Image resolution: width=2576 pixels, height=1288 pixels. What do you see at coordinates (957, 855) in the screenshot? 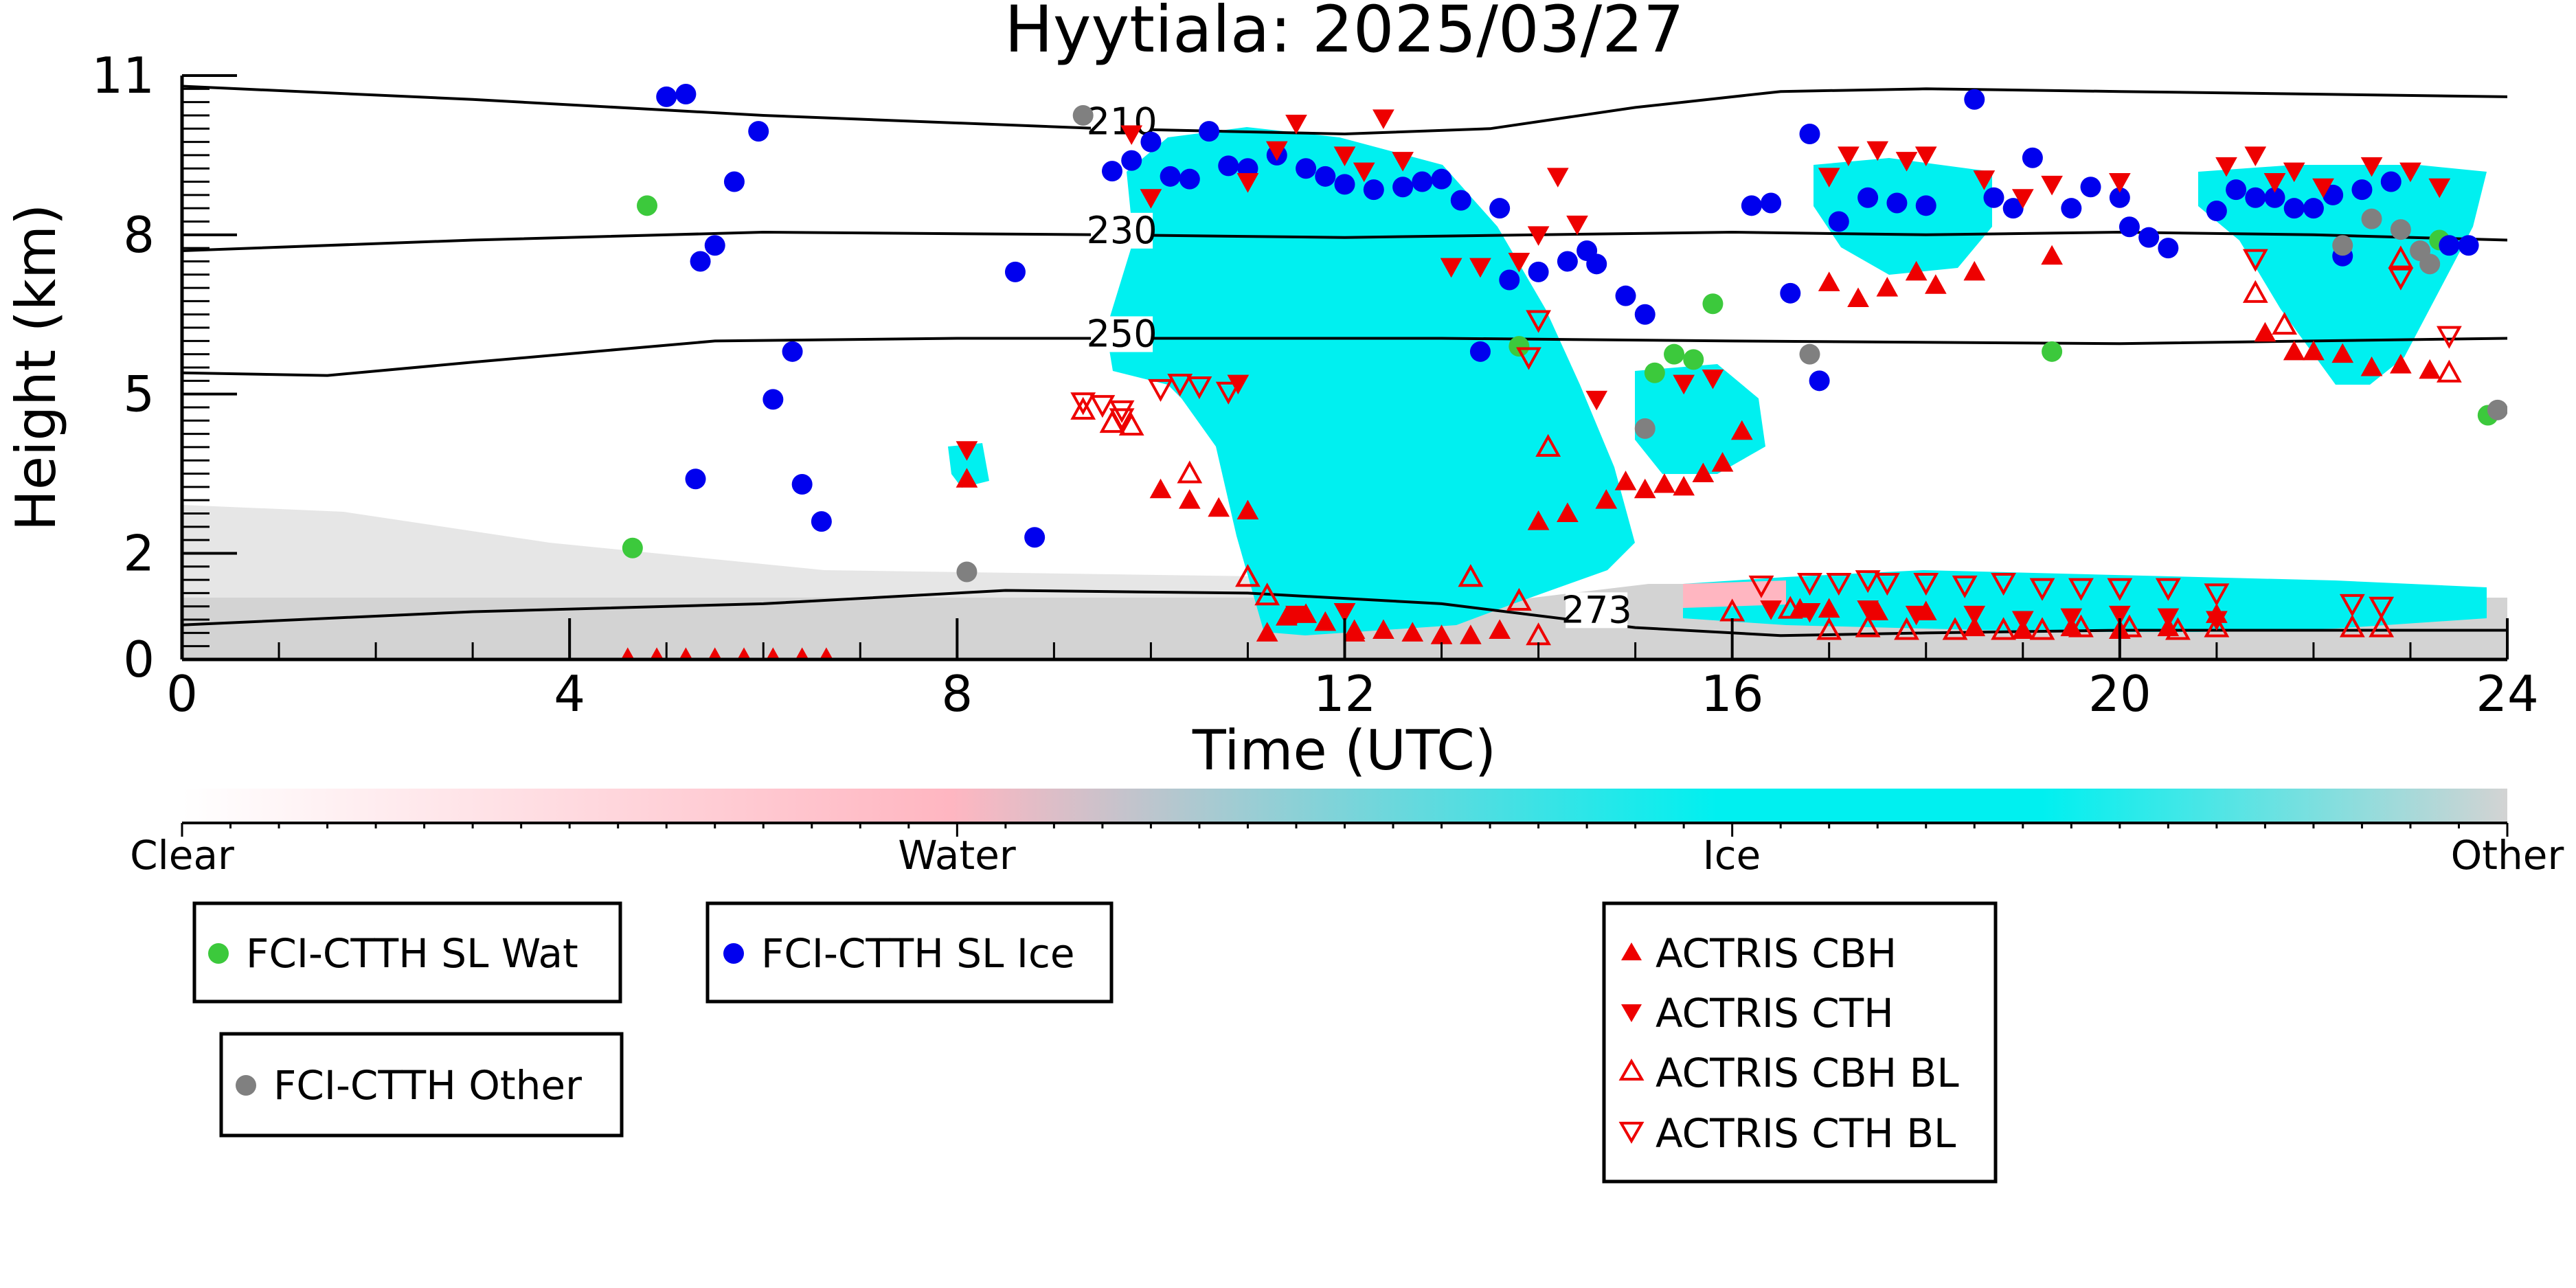
I see `colorbar-label-water: Water` at bounding box center [957, 855].